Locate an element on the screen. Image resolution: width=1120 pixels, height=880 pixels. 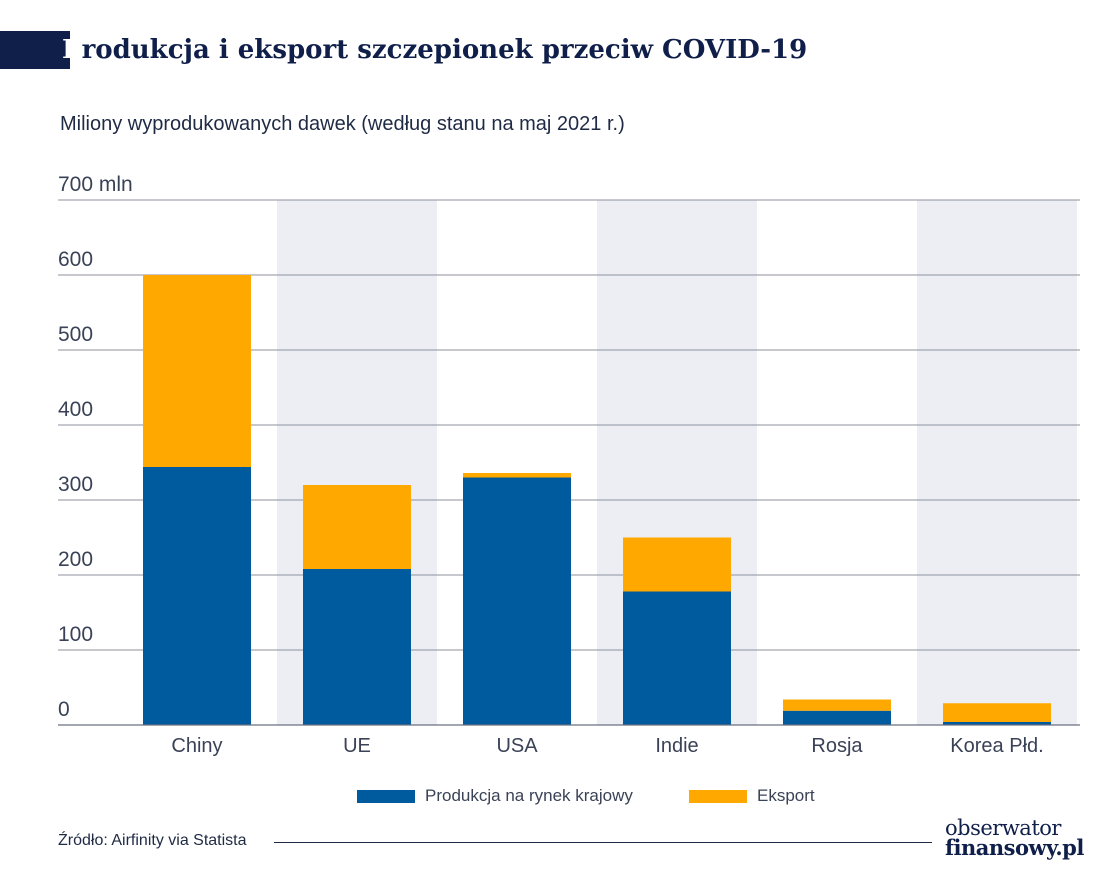
legend-item-domestic: Produkcja na rynek krajowy is located at coordinates (495, 796).